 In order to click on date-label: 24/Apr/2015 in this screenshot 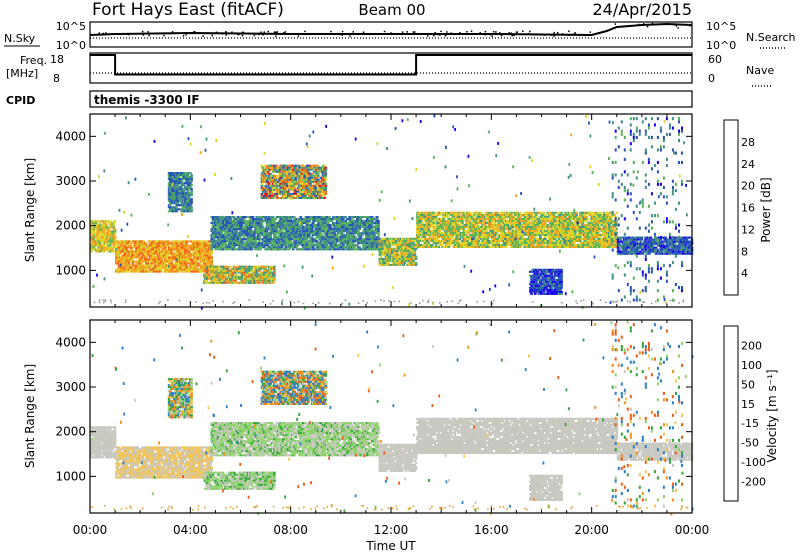, I will do `click(642, 9)`.